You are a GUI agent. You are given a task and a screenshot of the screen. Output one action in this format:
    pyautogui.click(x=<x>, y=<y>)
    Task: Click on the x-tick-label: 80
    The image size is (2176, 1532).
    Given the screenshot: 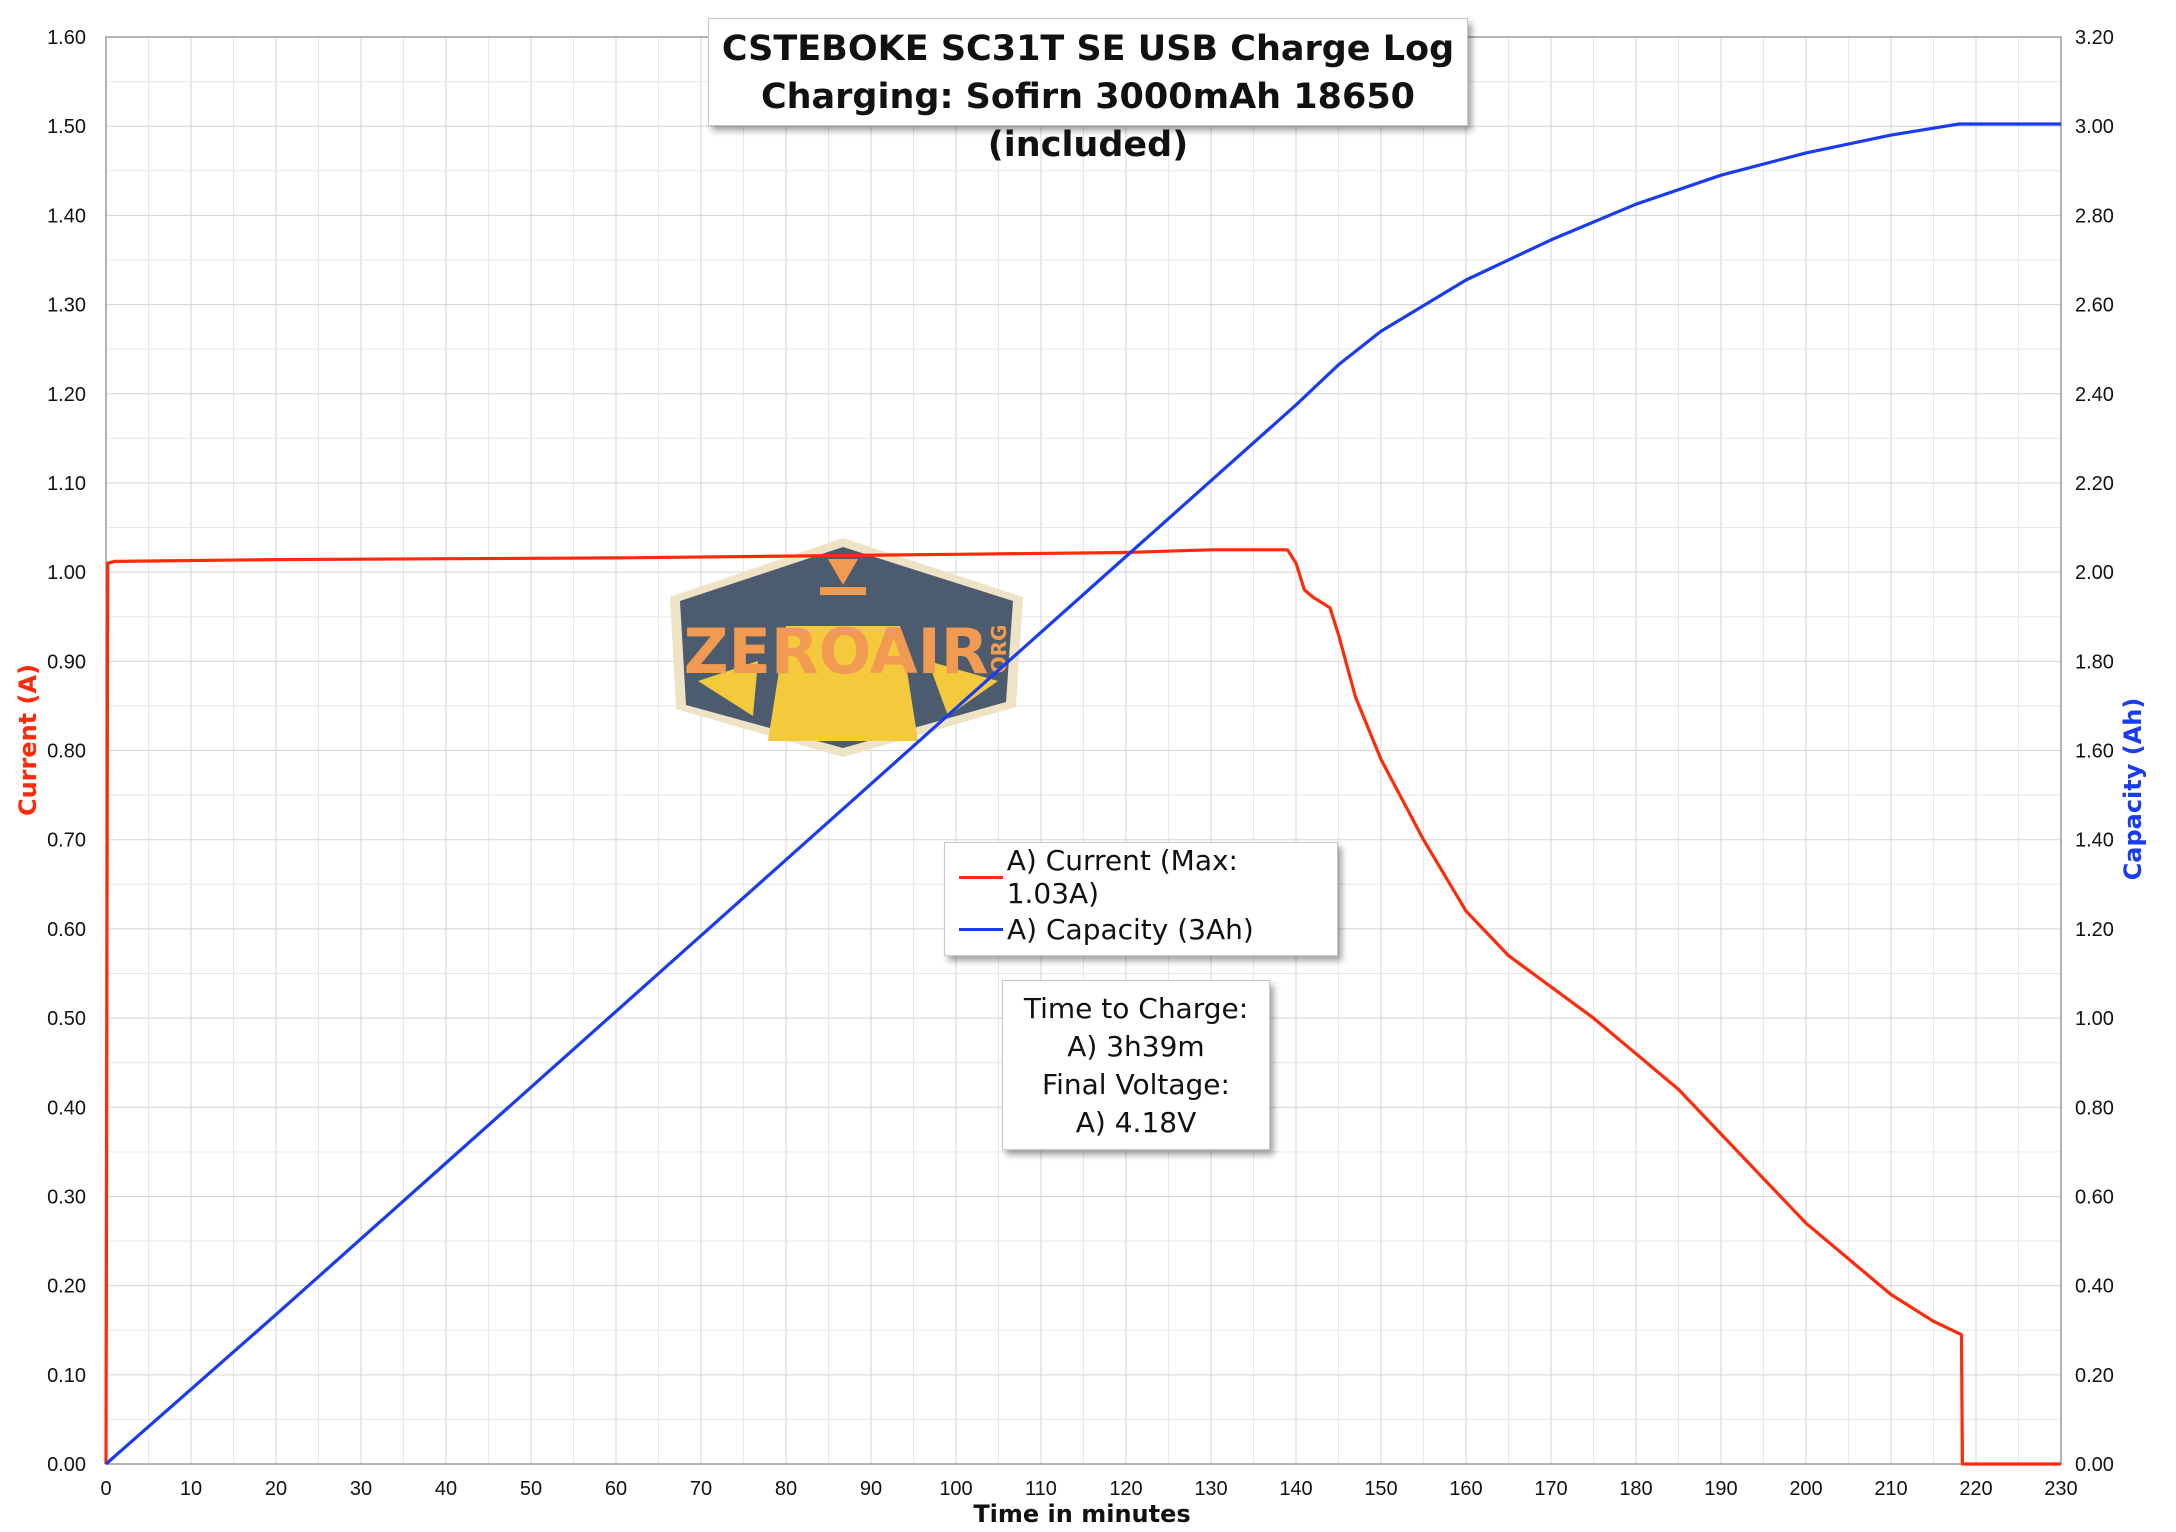 What is the action you would take?
    pyautogui.click(x=786, y=1489)
    